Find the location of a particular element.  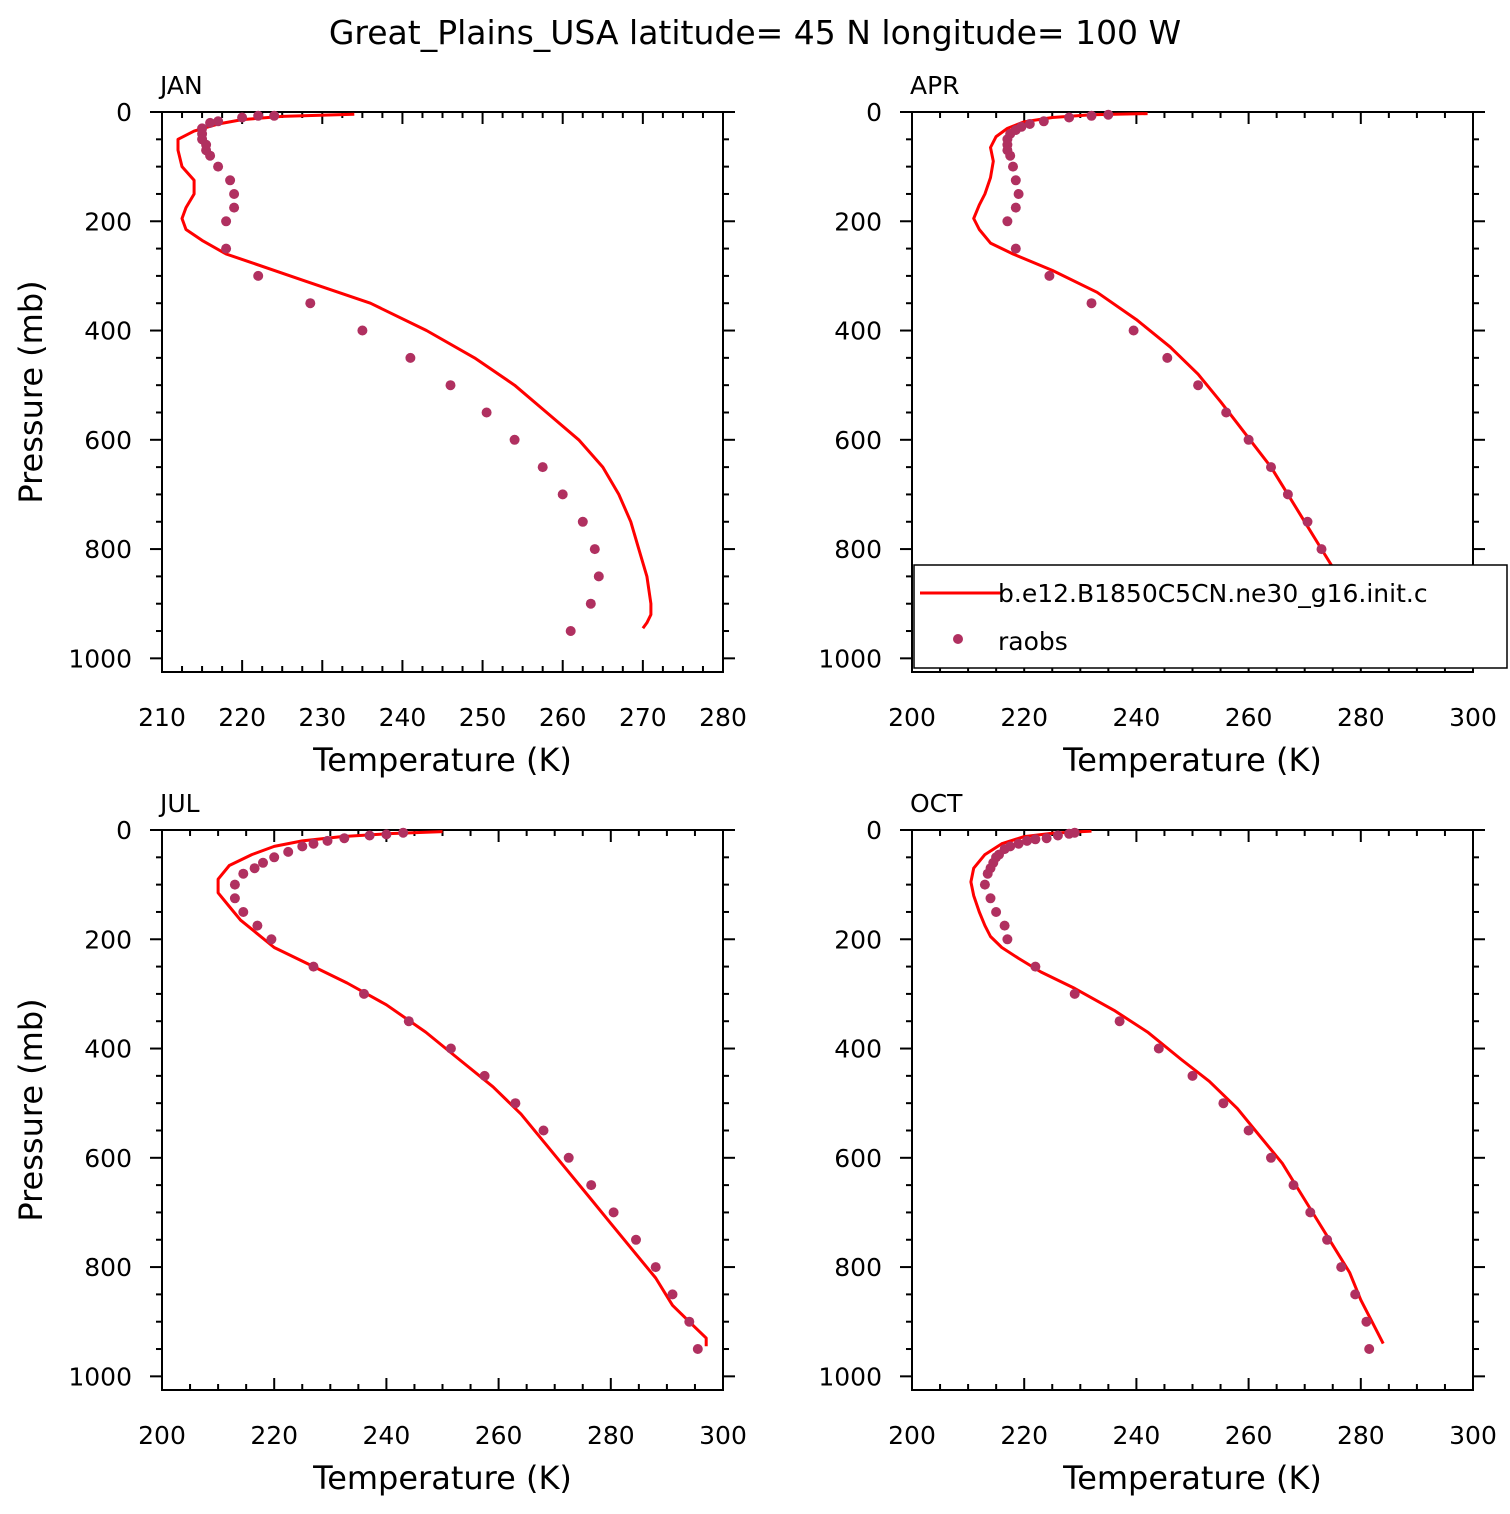

x-tick-label: 280 is located at coordinates (1361, 717).